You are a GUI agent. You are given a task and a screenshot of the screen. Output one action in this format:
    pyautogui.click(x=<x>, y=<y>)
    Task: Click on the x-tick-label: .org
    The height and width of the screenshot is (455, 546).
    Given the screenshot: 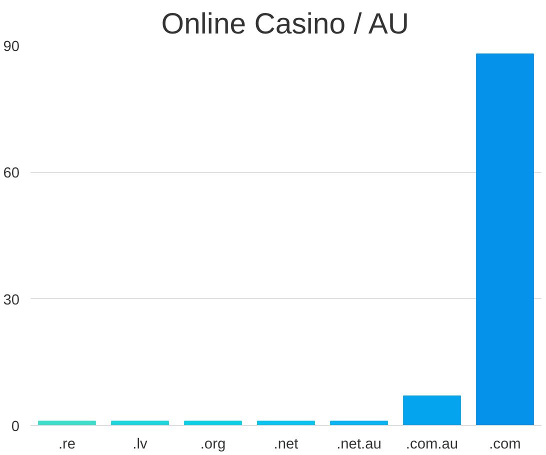 What is the action you would take?
    pyautogui.click(x=213, y=444)
    